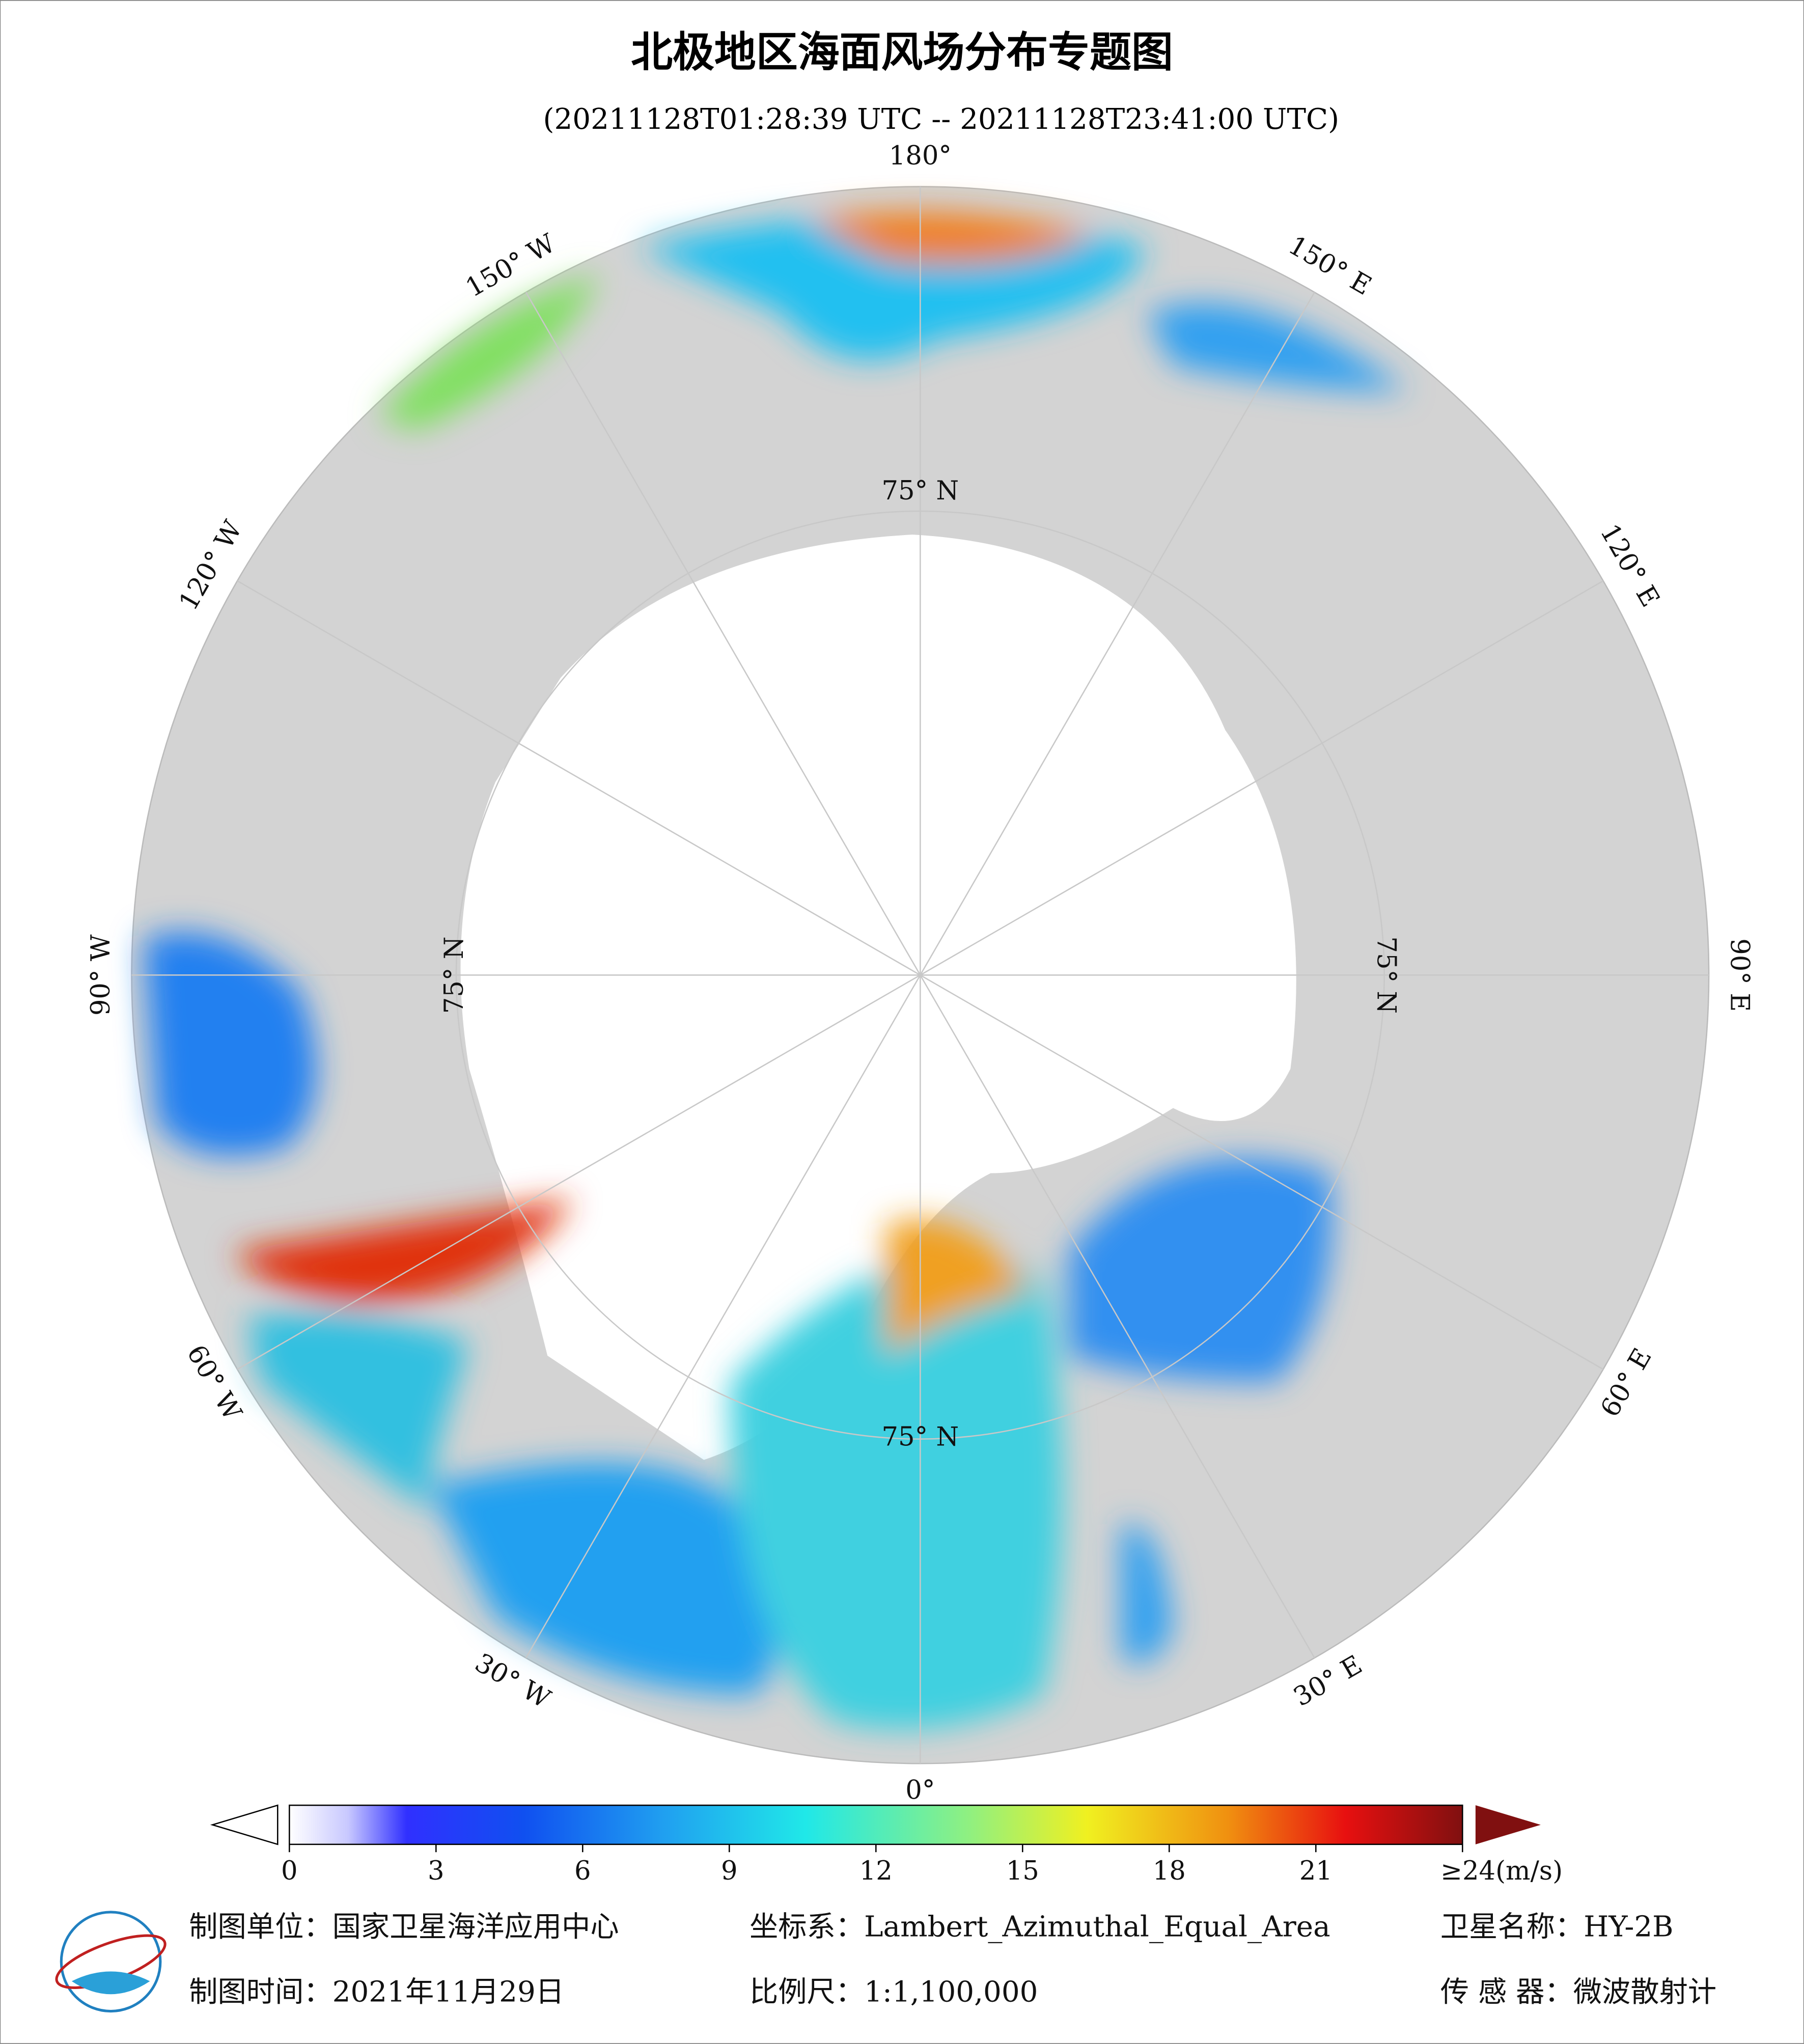 The height and width of the screenshot is (2044, 1804). Describe the element at coordinates (1040, 1927) in the screenshot. I see `footer-projection: 坐标系：Lambert_Azimuthal_Equal_Area` at that location.